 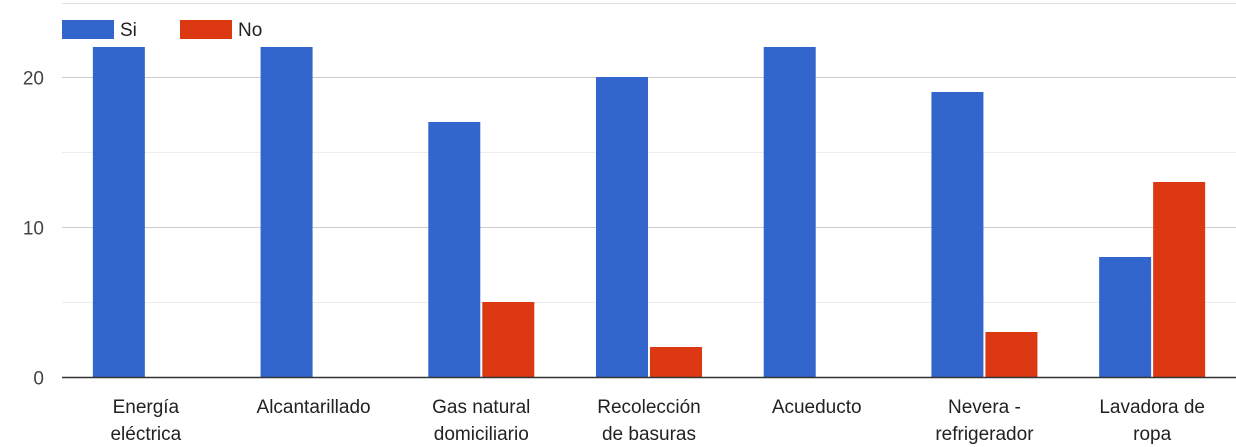 I want to click on x-category-label-line: Lavadora de, so click(x=1152, y=407).